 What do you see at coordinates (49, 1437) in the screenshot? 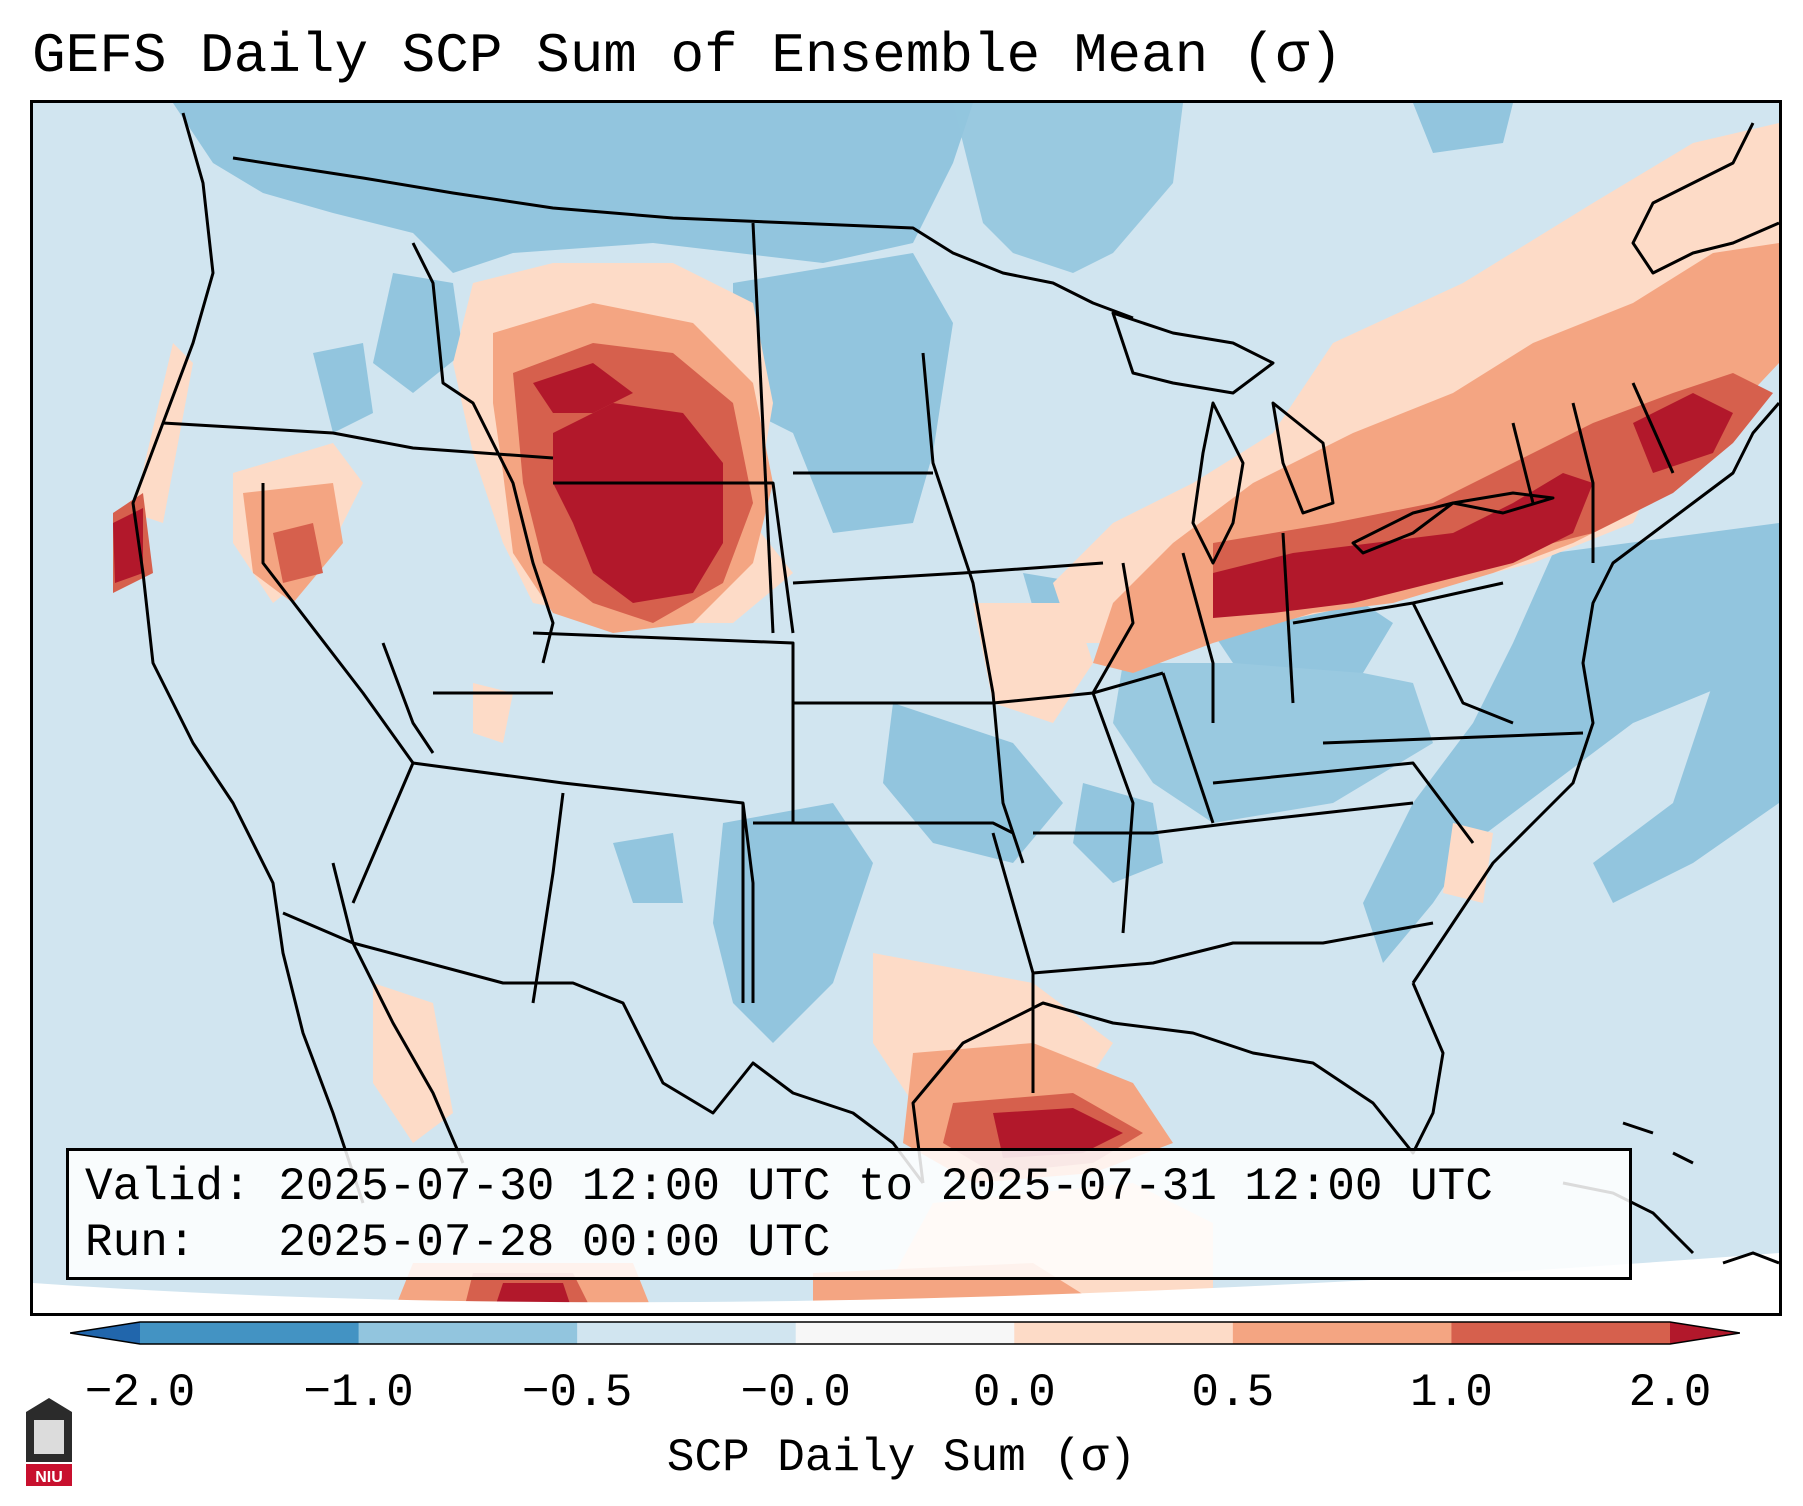
I see `logo-window-icon` at bounding box center [49, 1437].